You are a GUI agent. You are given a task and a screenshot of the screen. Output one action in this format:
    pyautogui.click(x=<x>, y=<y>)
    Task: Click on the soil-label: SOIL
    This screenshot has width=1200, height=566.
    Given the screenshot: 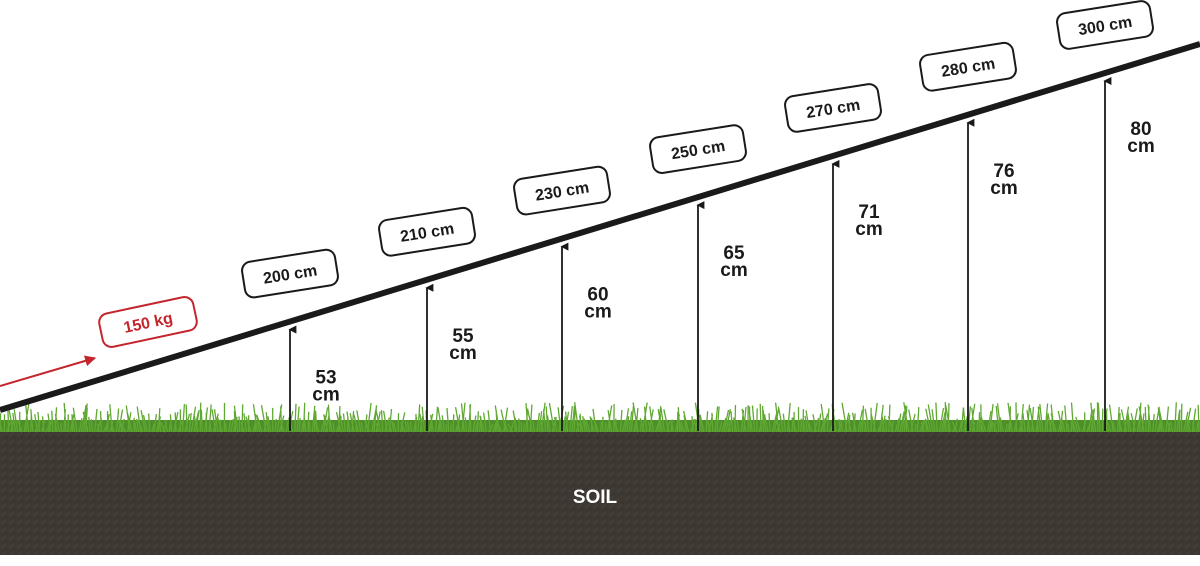 What is the action you would take?
    pyautogui.click(x=595, y=497)
    